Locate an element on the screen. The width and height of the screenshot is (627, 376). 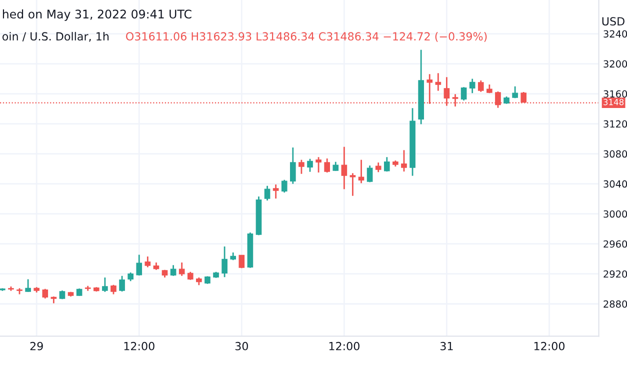
y-tick-label: 3200 is located at coordinates (615, 64).